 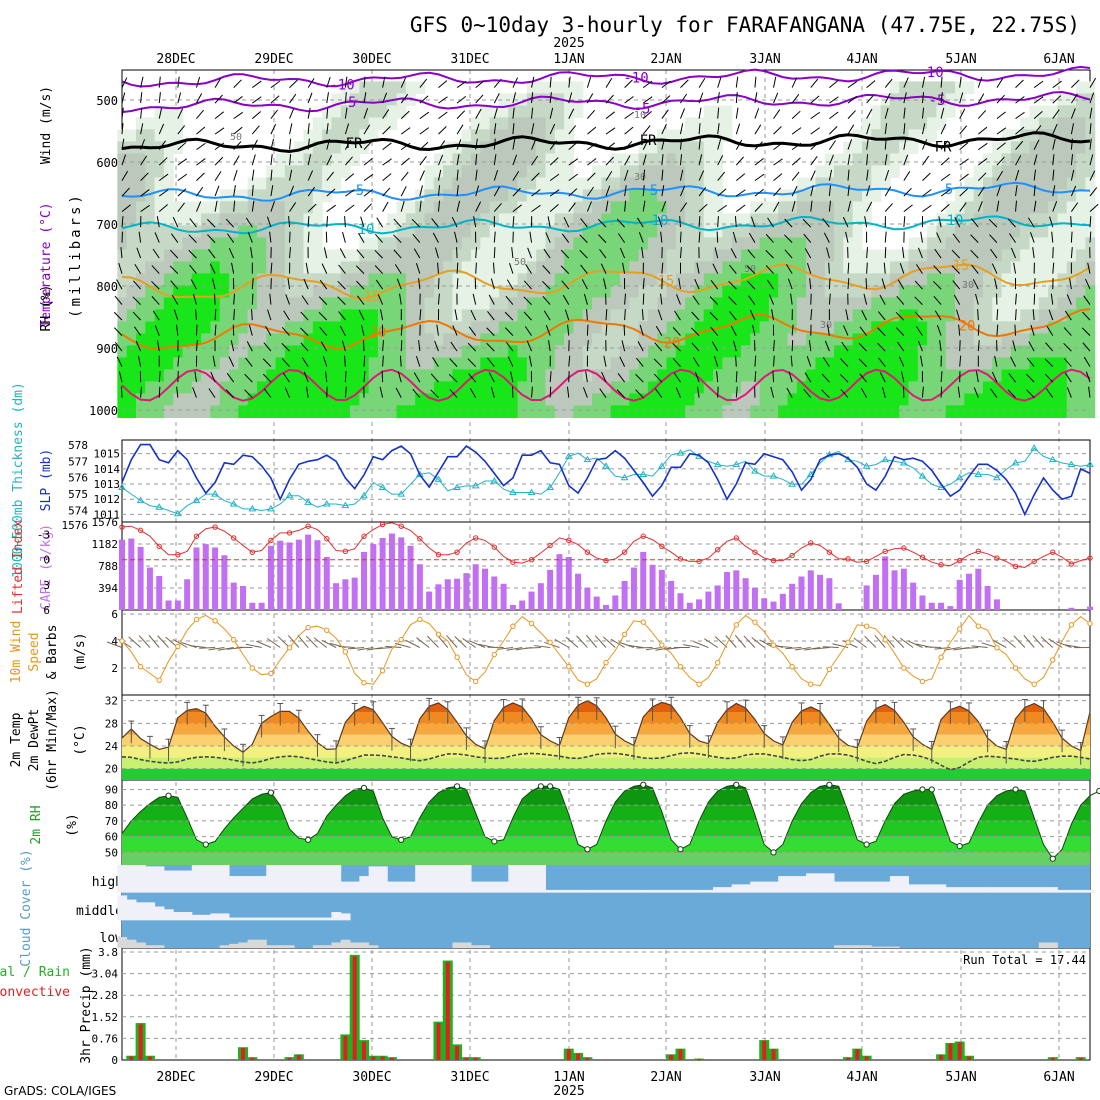 I want to click on li-ytick: 6, so click(x=46, y=610).